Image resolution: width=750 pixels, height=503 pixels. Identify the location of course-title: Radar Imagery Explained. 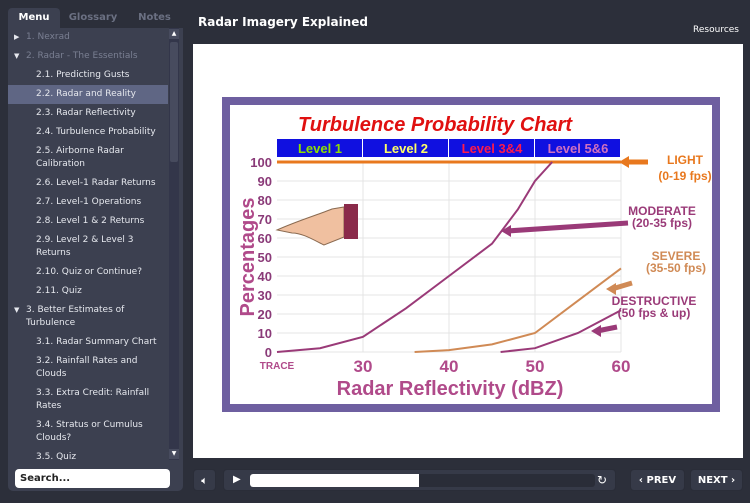
(283, 22).